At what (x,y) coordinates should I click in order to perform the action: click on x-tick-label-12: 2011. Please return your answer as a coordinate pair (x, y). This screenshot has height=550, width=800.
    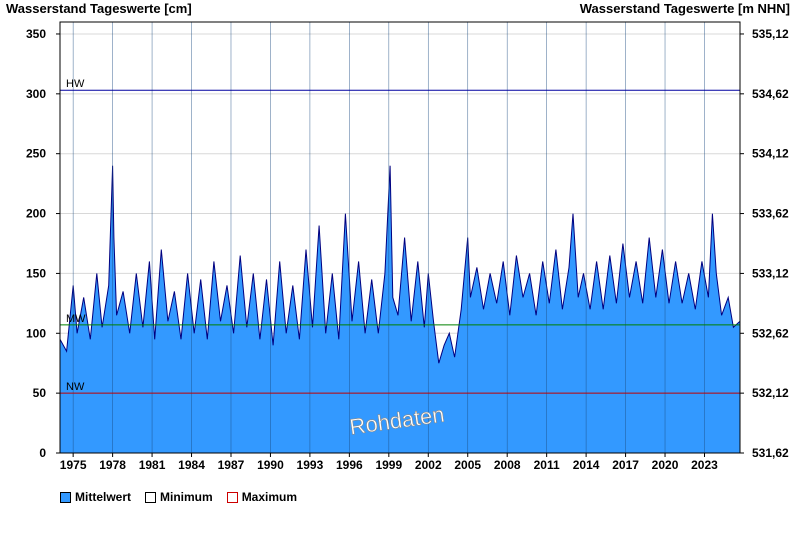
    Looking at the image, I should click on (547, 465).